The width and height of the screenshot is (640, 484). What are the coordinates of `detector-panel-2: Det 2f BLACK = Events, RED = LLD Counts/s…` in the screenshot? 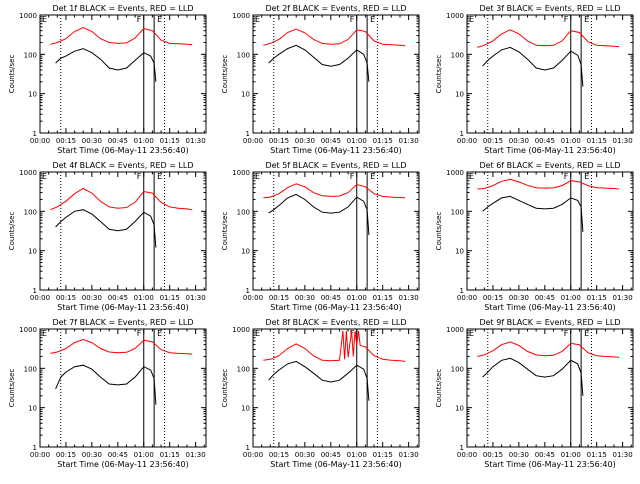 It's located at (320, 79).